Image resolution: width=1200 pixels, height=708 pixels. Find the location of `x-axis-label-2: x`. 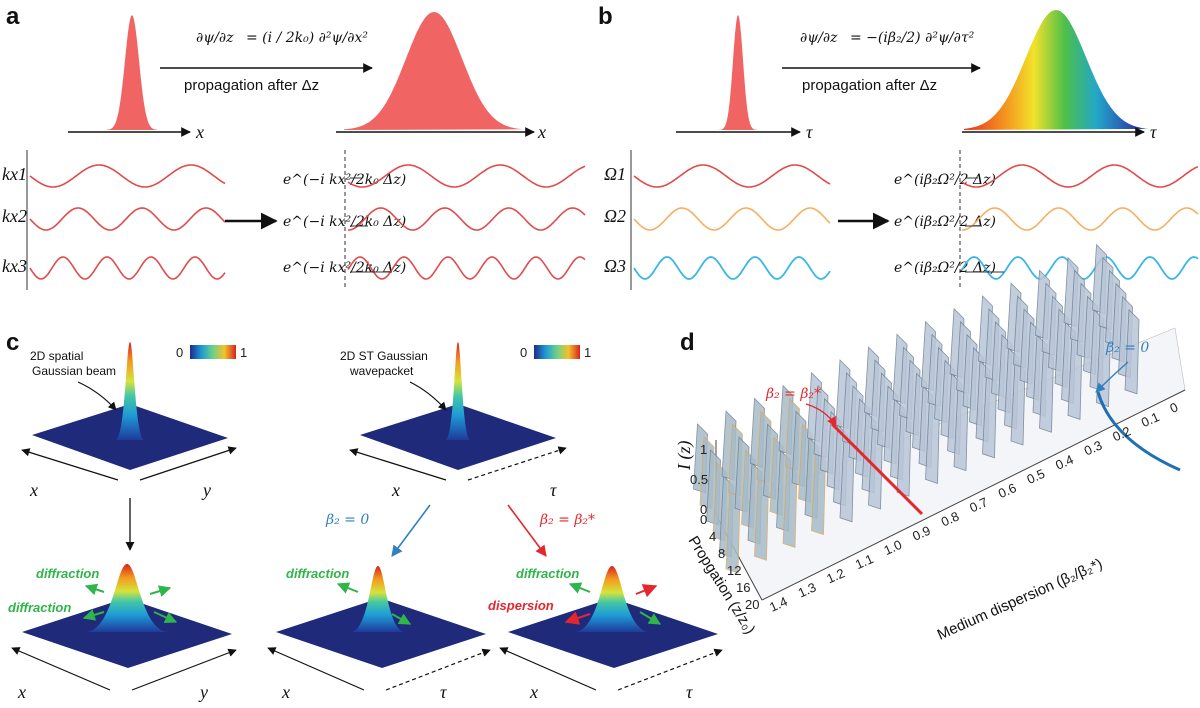

x-axis-label-2: x is located at coordinates (541, 132).